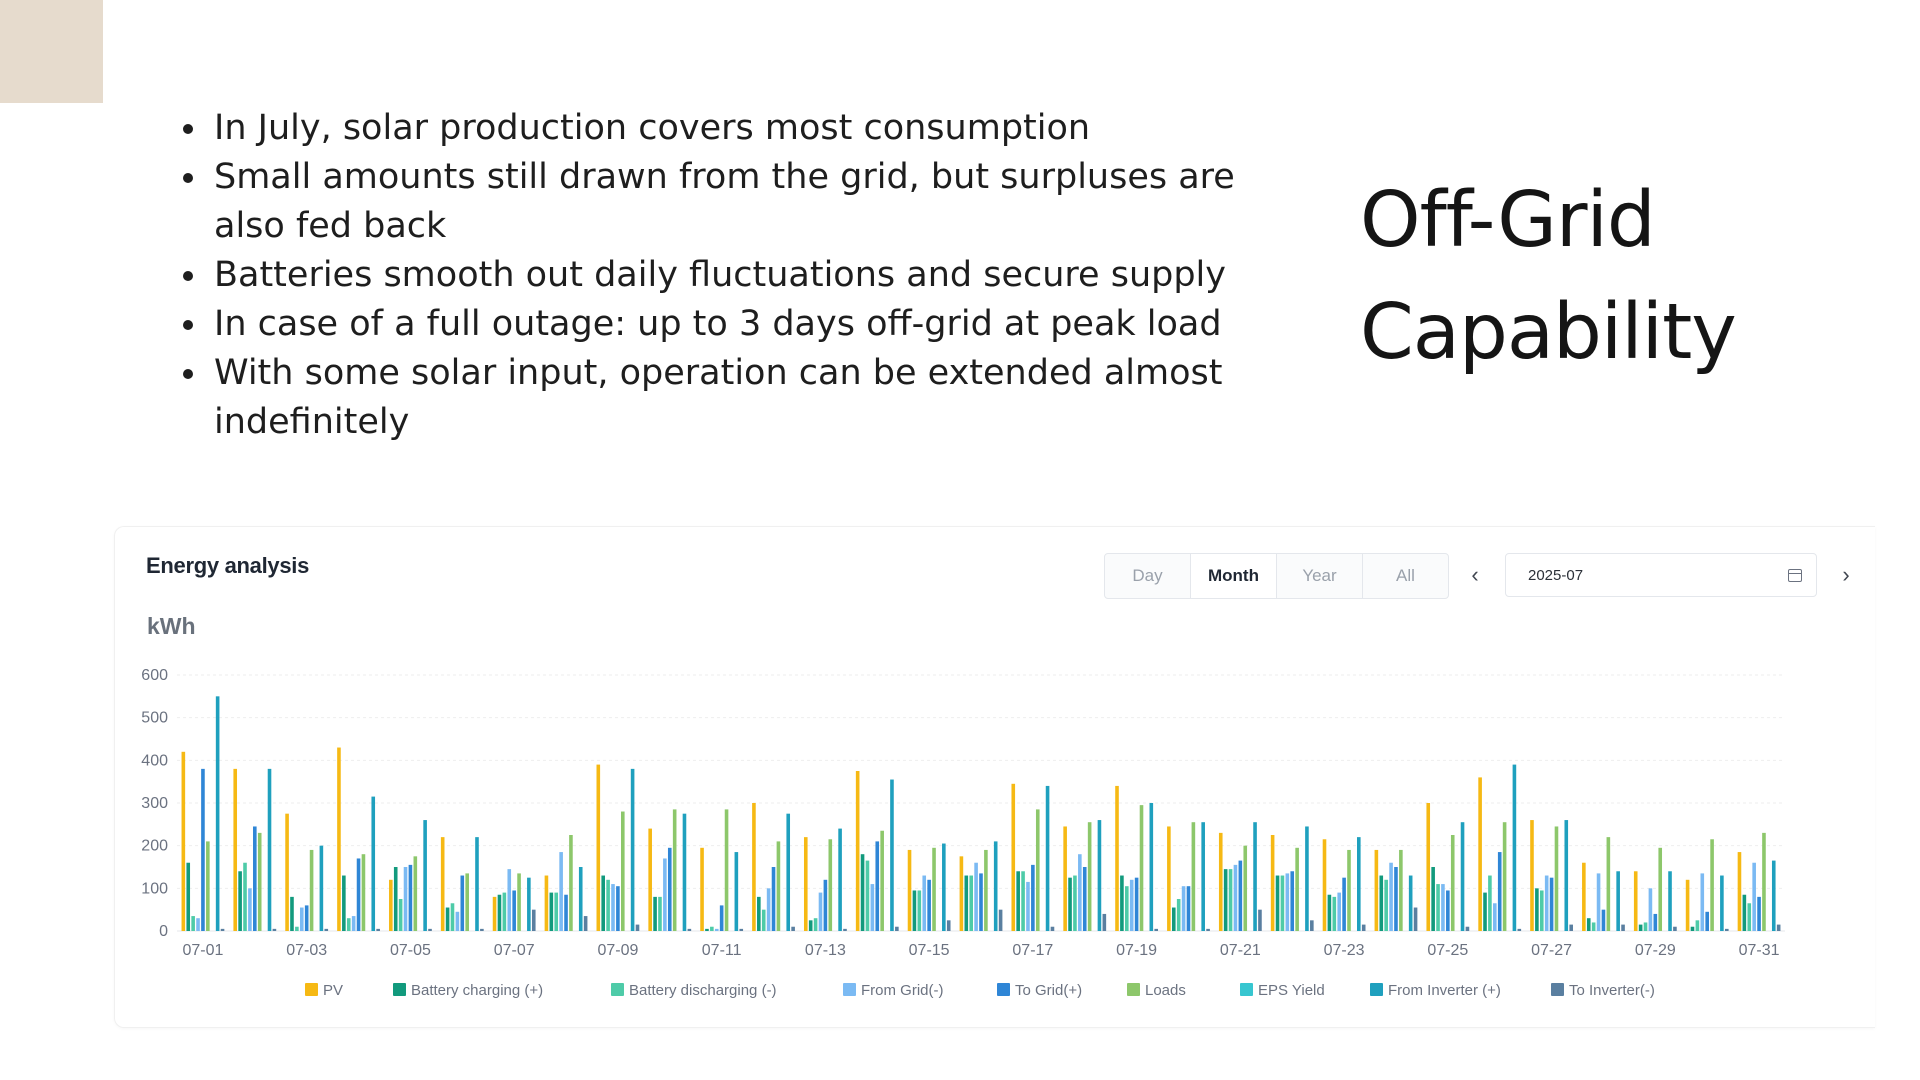 This screenshot has height=1080, width=1920. I want to click on date-picker: 2025-07, so click(1661, 575).